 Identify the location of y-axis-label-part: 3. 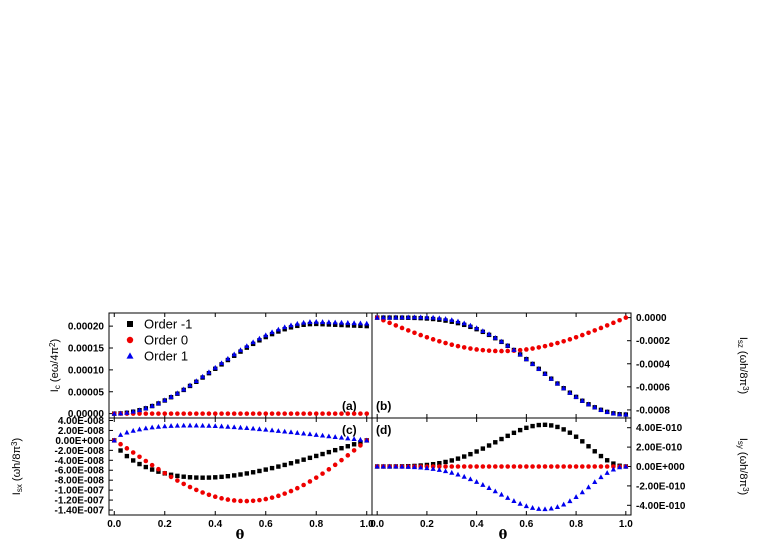
(745, 388).